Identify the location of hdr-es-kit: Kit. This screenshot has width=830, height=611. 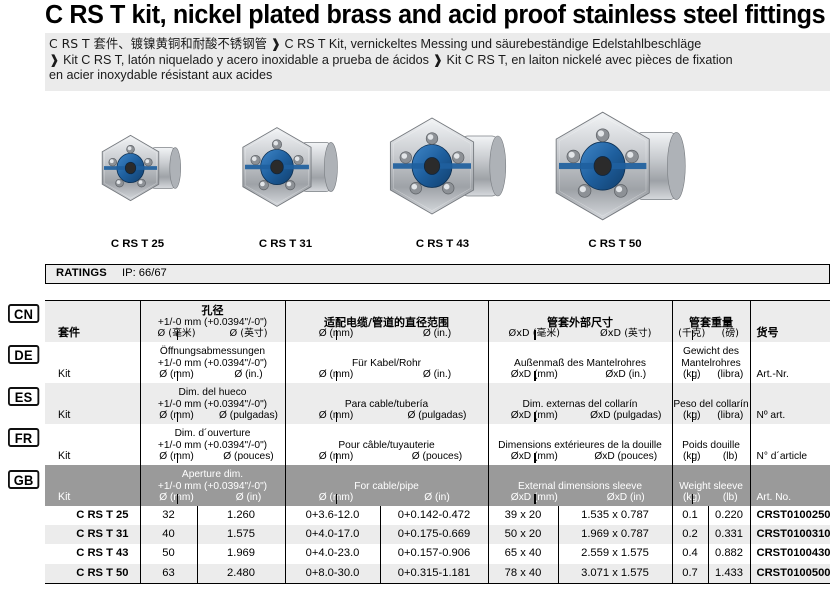
(64, 415).